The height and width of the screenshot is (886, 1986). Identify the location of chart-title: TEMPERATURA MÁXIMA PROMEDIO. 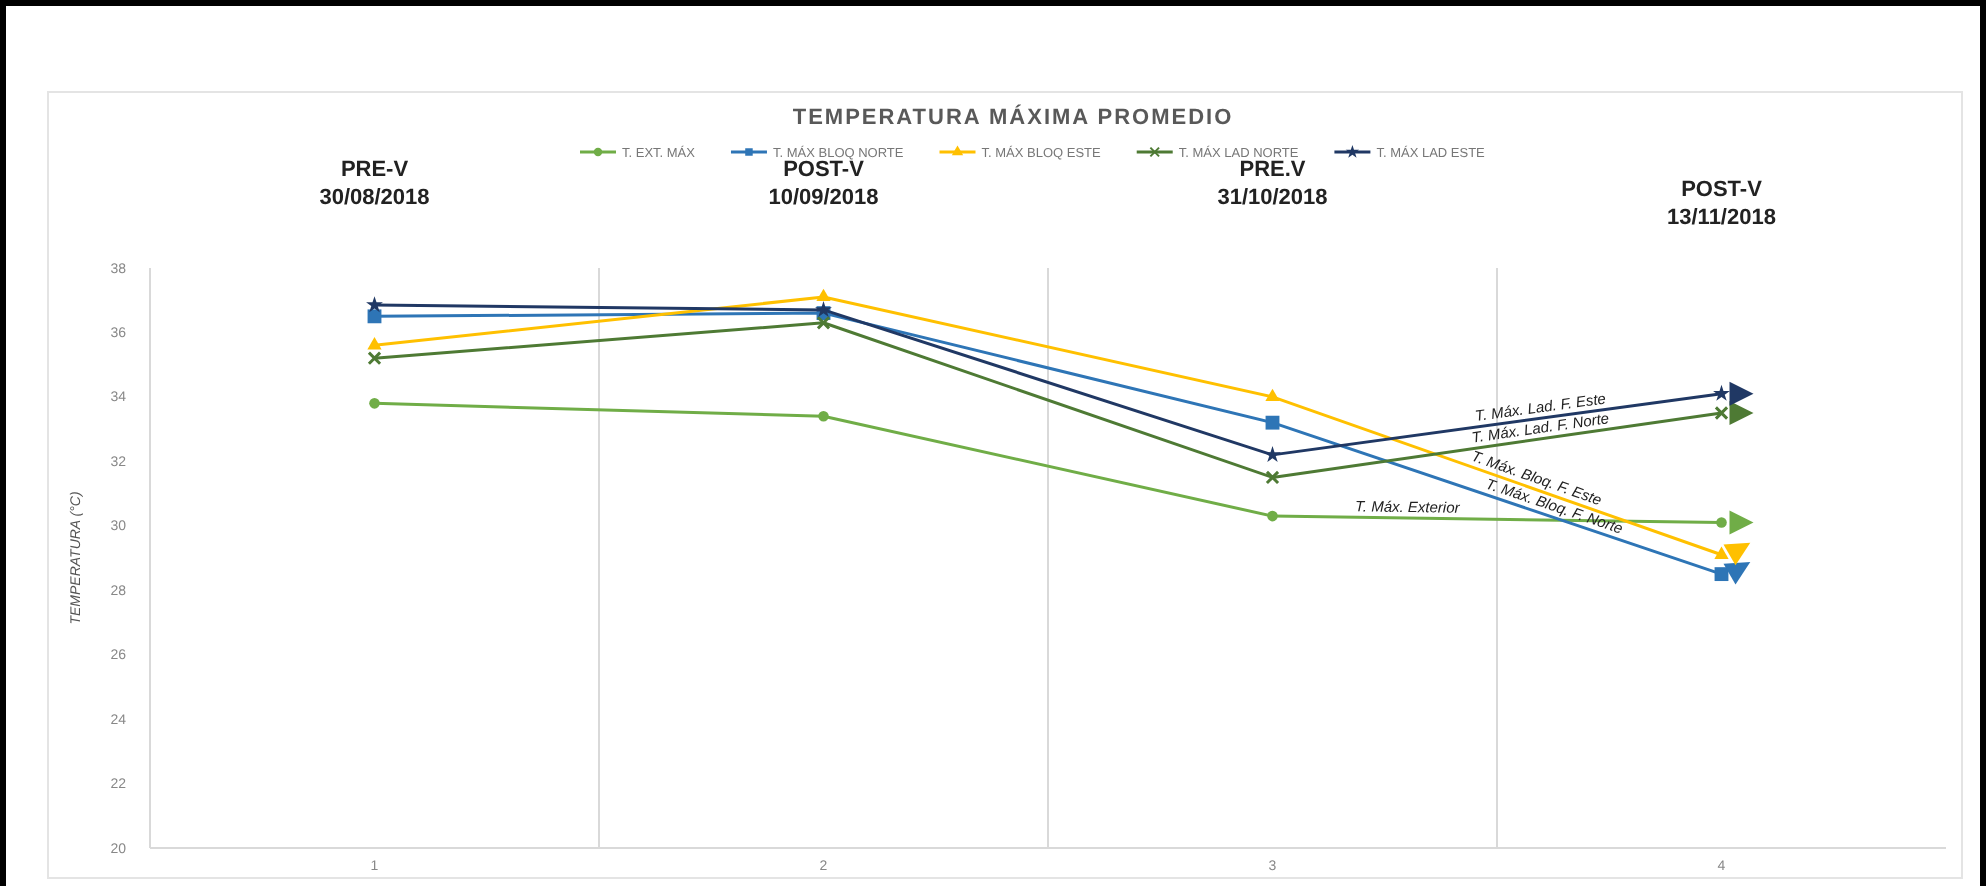
(1013, 117).